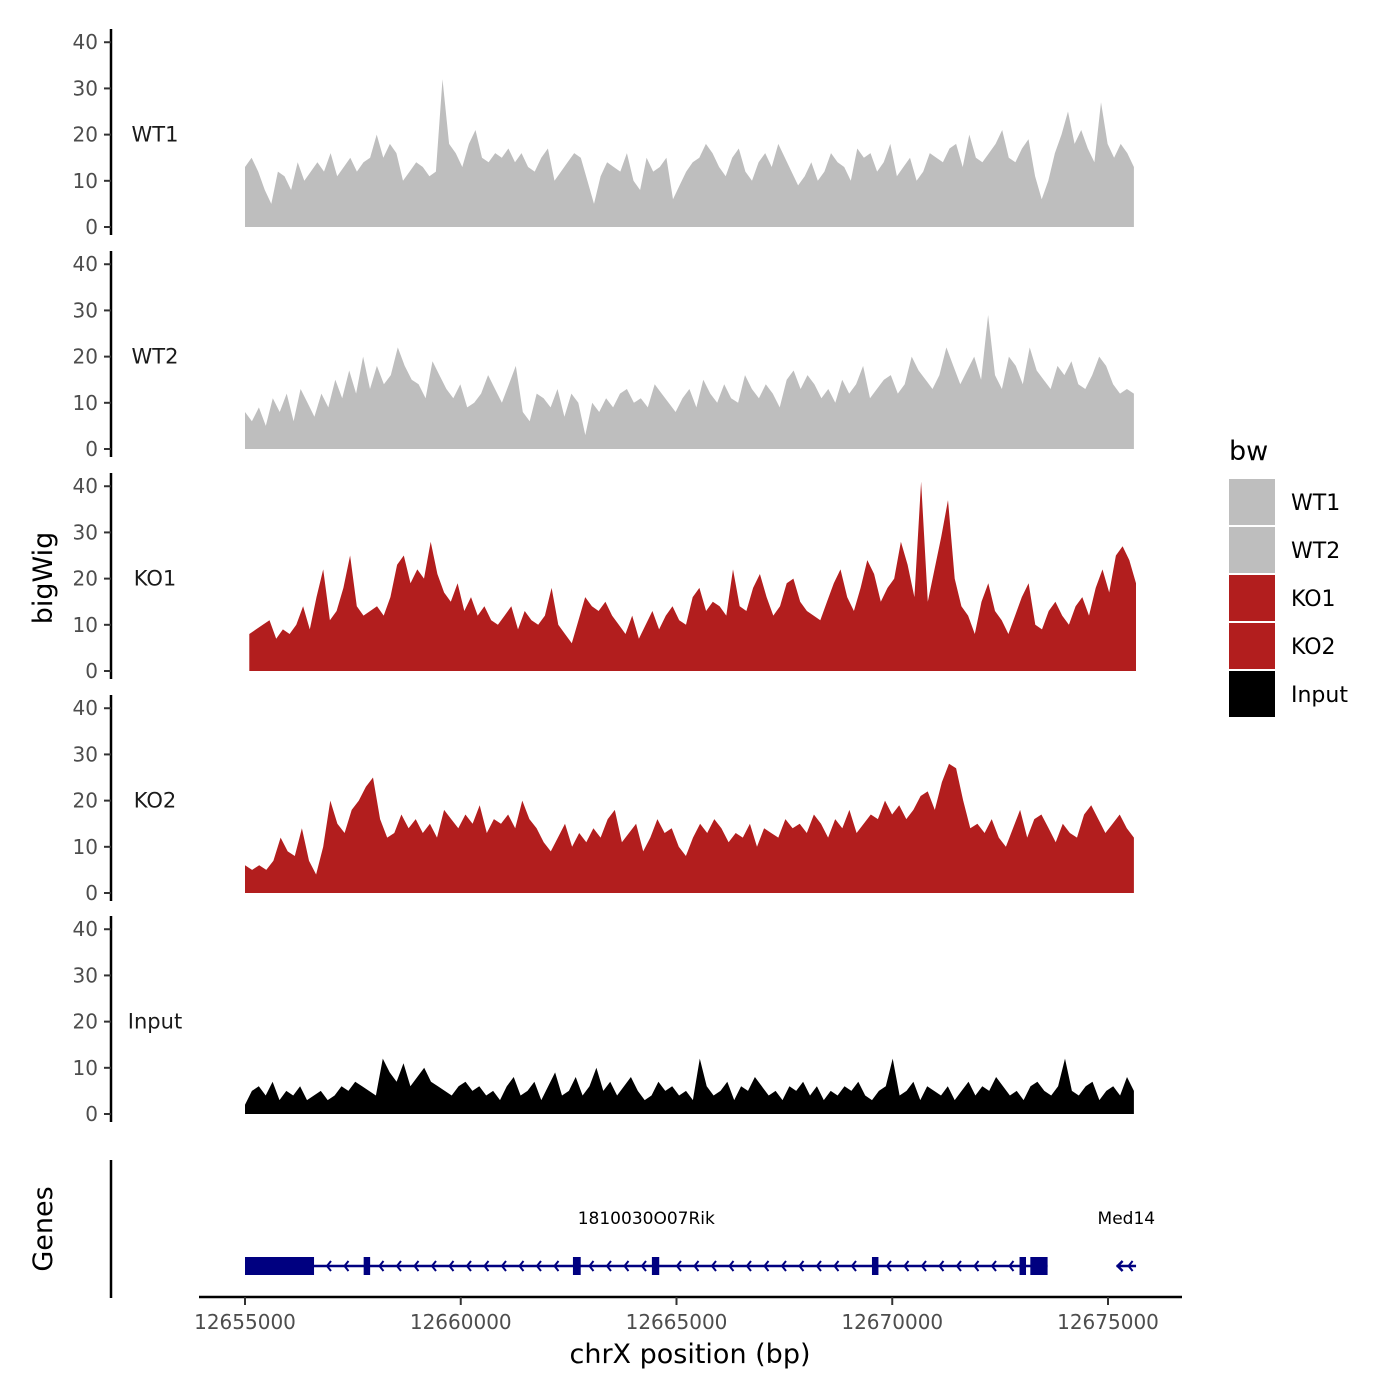  I want to click on legend-label: KO1, so click(1313, 599).